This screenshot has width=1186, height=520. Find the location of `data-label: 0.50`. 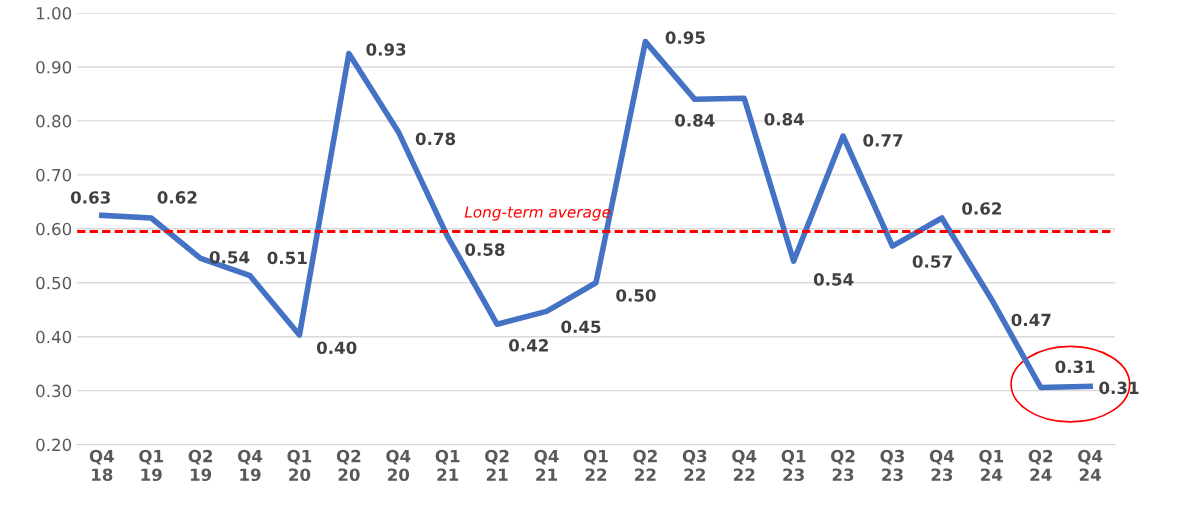

data-label: 0.50 is located at coordinates (636, 295).